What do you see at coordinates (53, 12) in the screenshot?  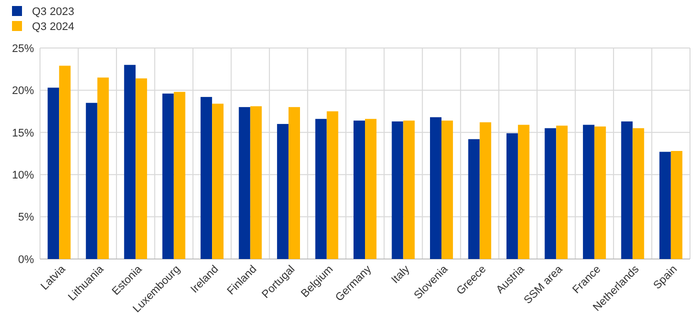 I see `legend-label: Q3 2023` at bounding box center [53, 12].